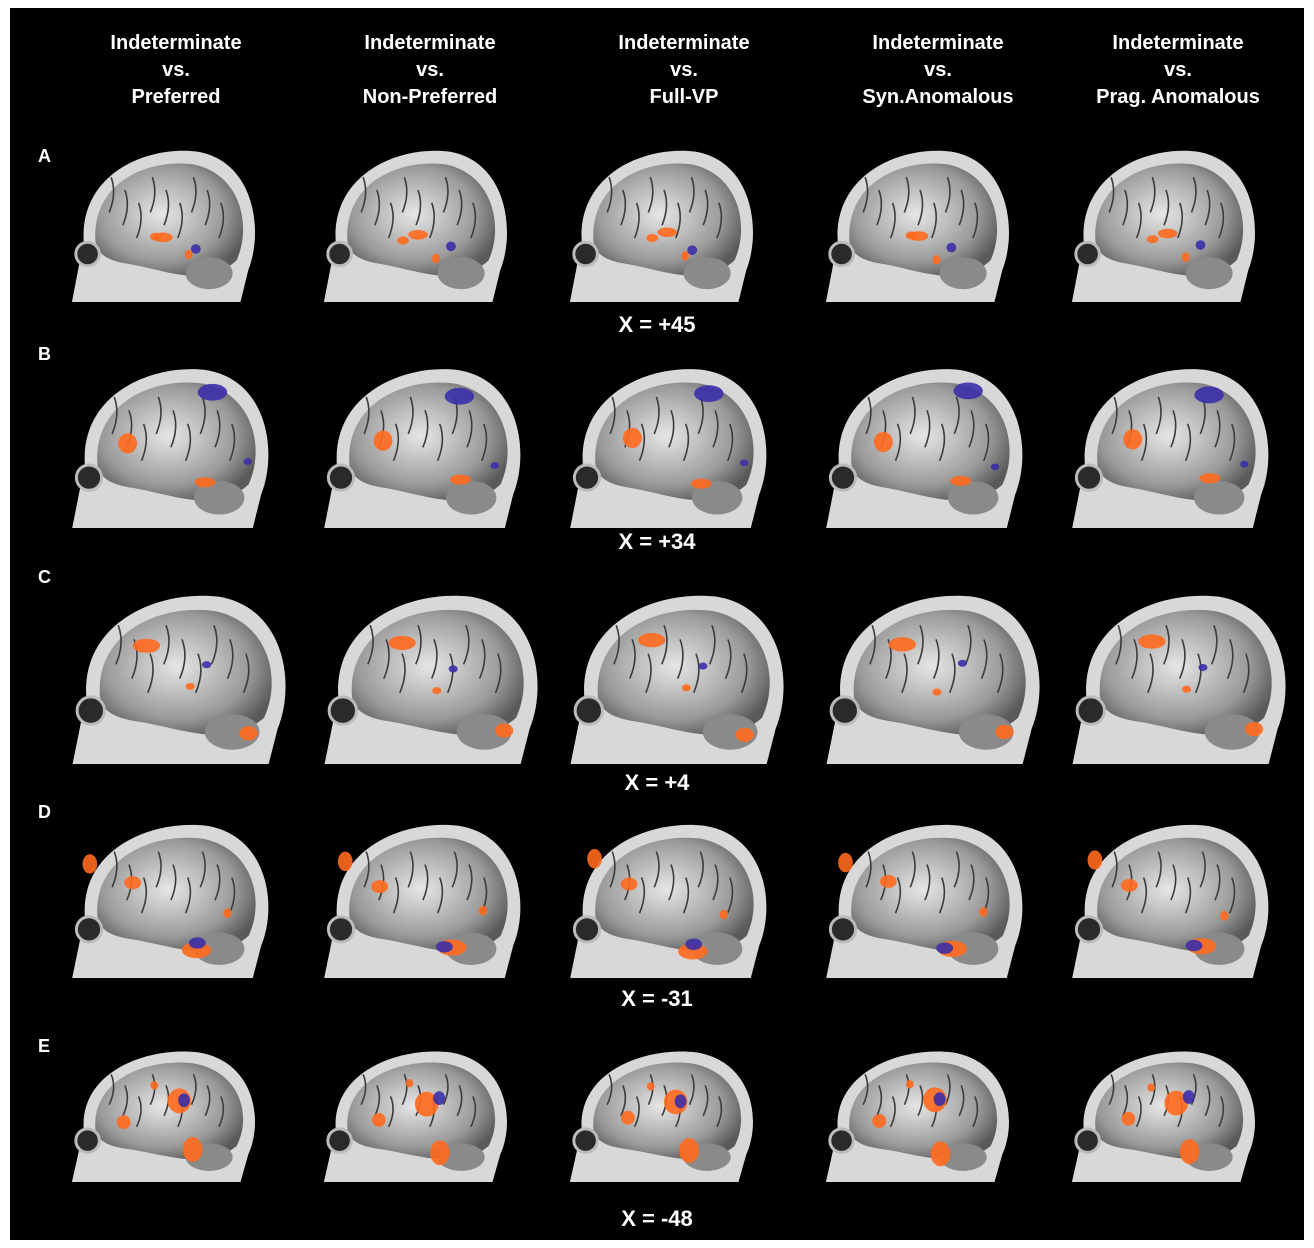 The width and height of the screenshot is (1314, 1248). What do you see at coordinates (44, 1046) in the screenshot?
I see `row-label-e: E` at bounding box center [44, 1046].